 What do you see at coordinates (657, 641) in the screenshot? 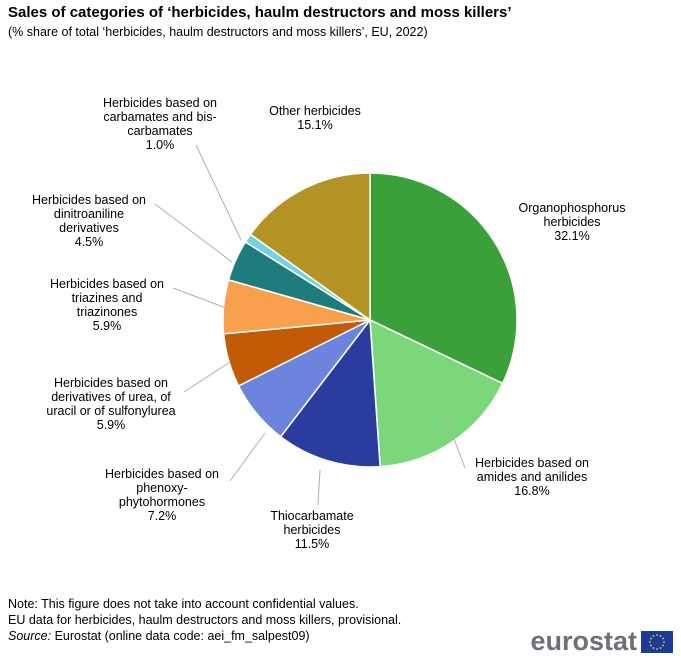
I see `eu-flag-icon` at bounding box center [657, 641].